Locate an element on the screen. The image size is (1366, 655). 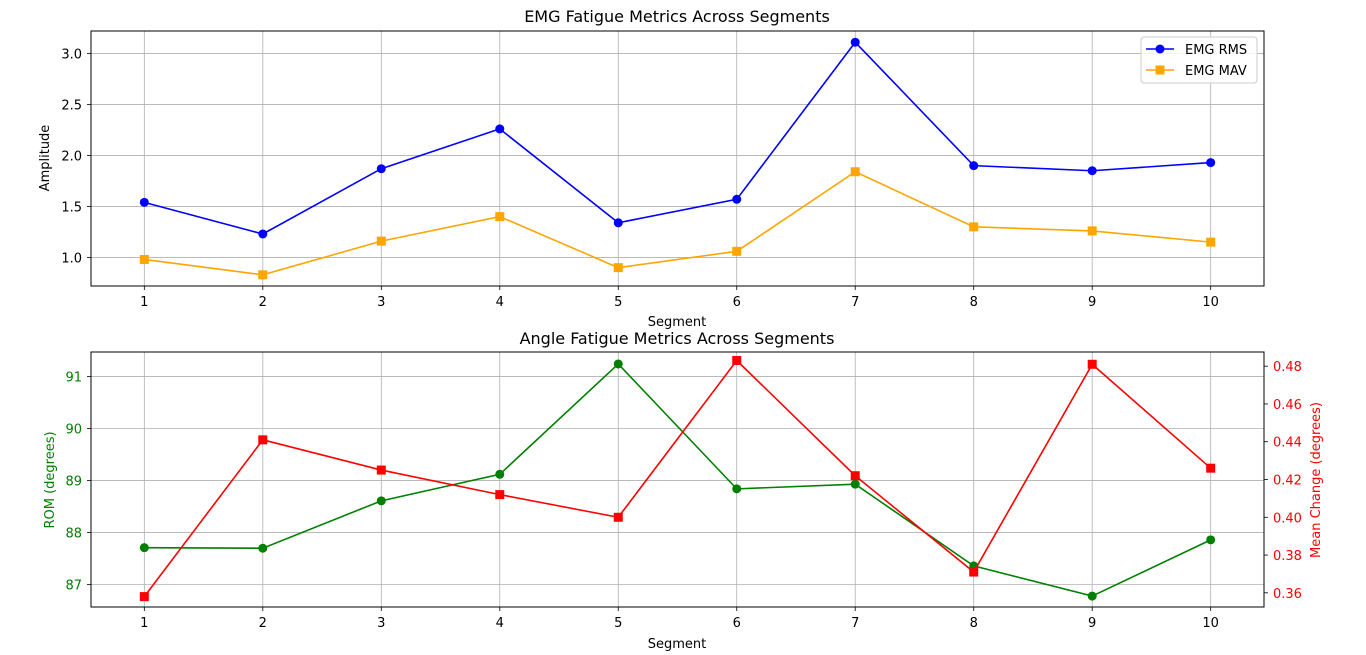
angle-chart-right-y-ticks: 0.36 0.38 0.40 0.42 0.44 0.46 0.48 is located at coordinates (1283, 481).